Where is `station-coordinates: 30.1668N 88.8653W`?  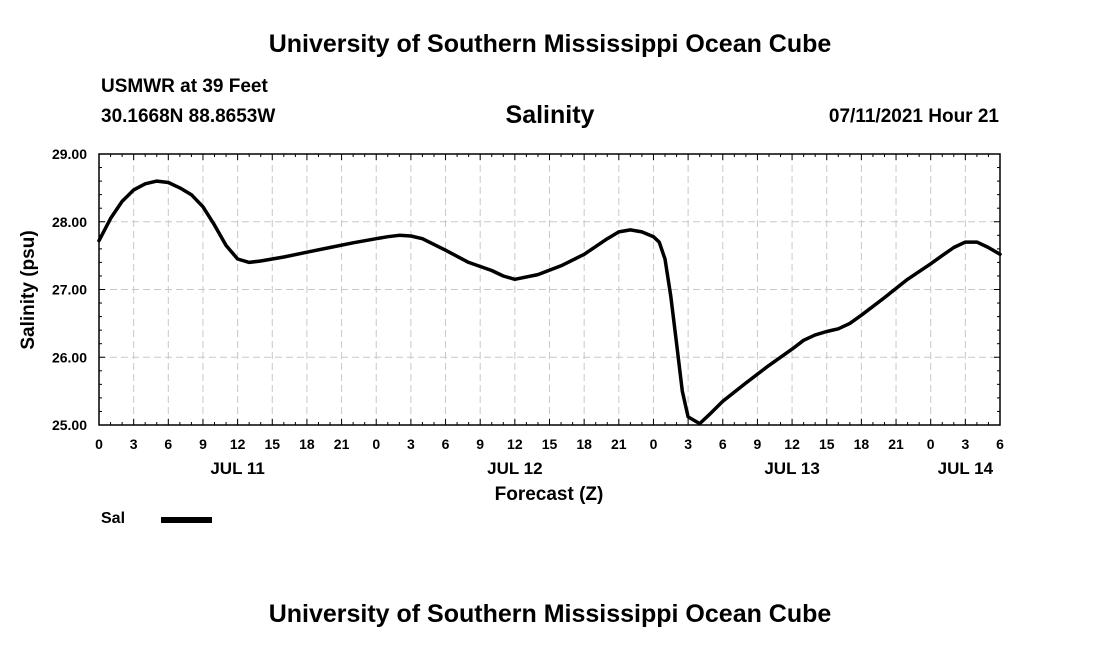
station-coordinates: 30.1668N 88.8653W is located at coordinates (188, 116).